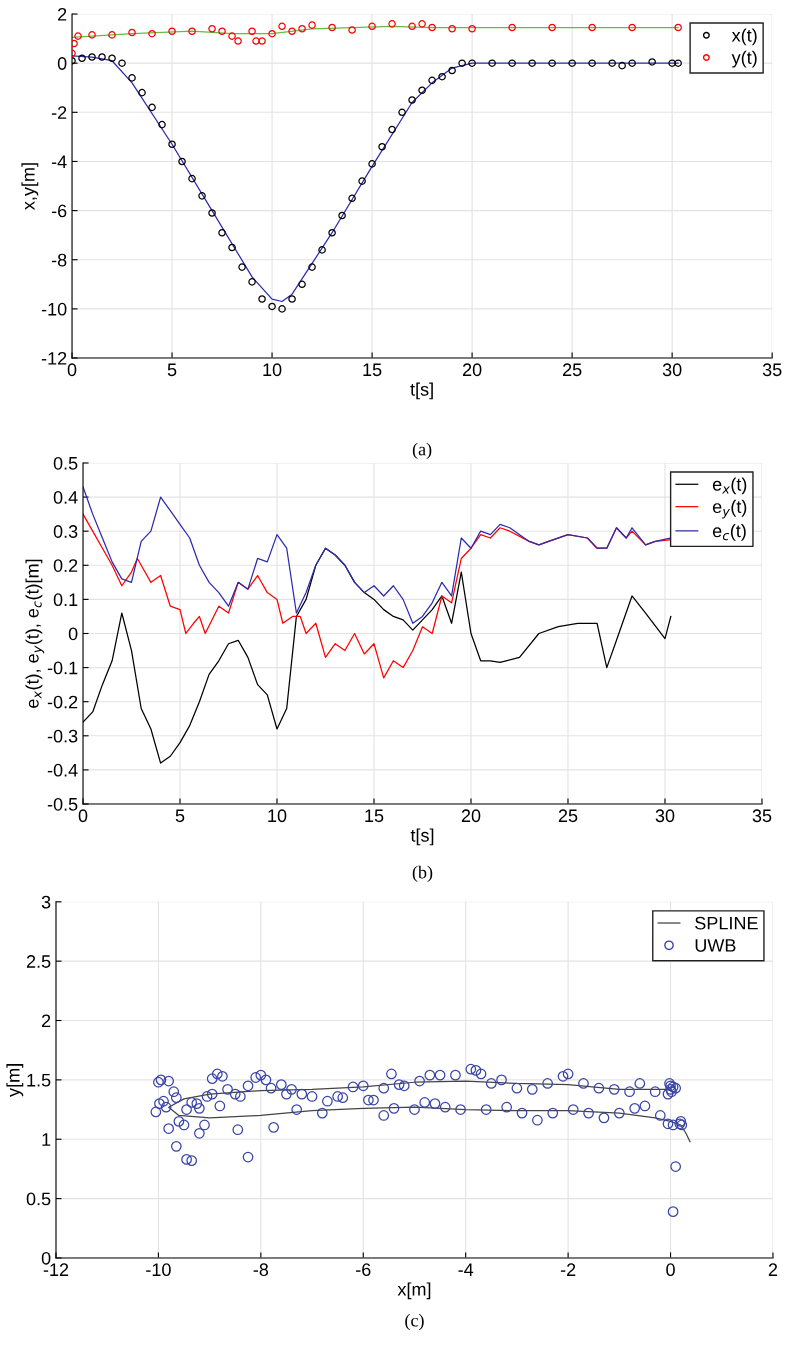 This screenshot has height=1349, width=802. What do you see at coordinates (62, 702) in the screenshot?
I see `y-tick-label: -0.2` at bounding box center [62, 702].